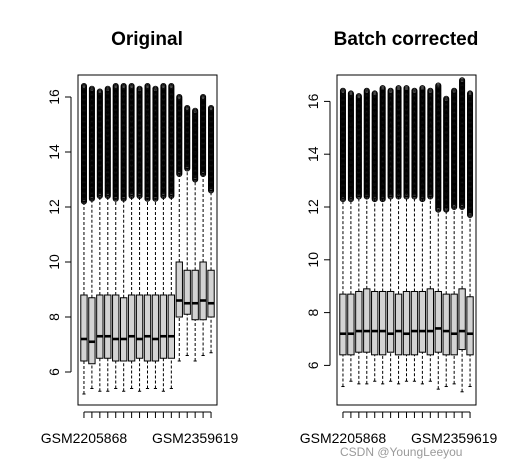  What do you see at coordinates (313, 207) in the screenshot?
I see `y-tick-label: 12` at bounding box center [313, 207].